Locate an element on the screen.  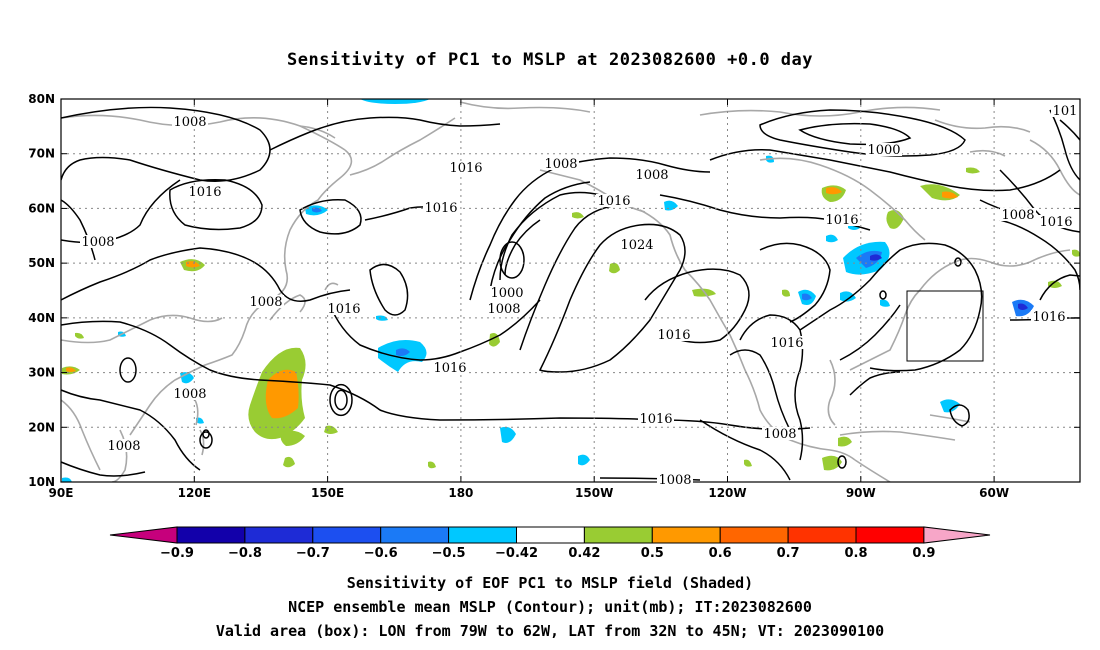
colorbar-label: −0.42 is located at coordinates (516, 553).